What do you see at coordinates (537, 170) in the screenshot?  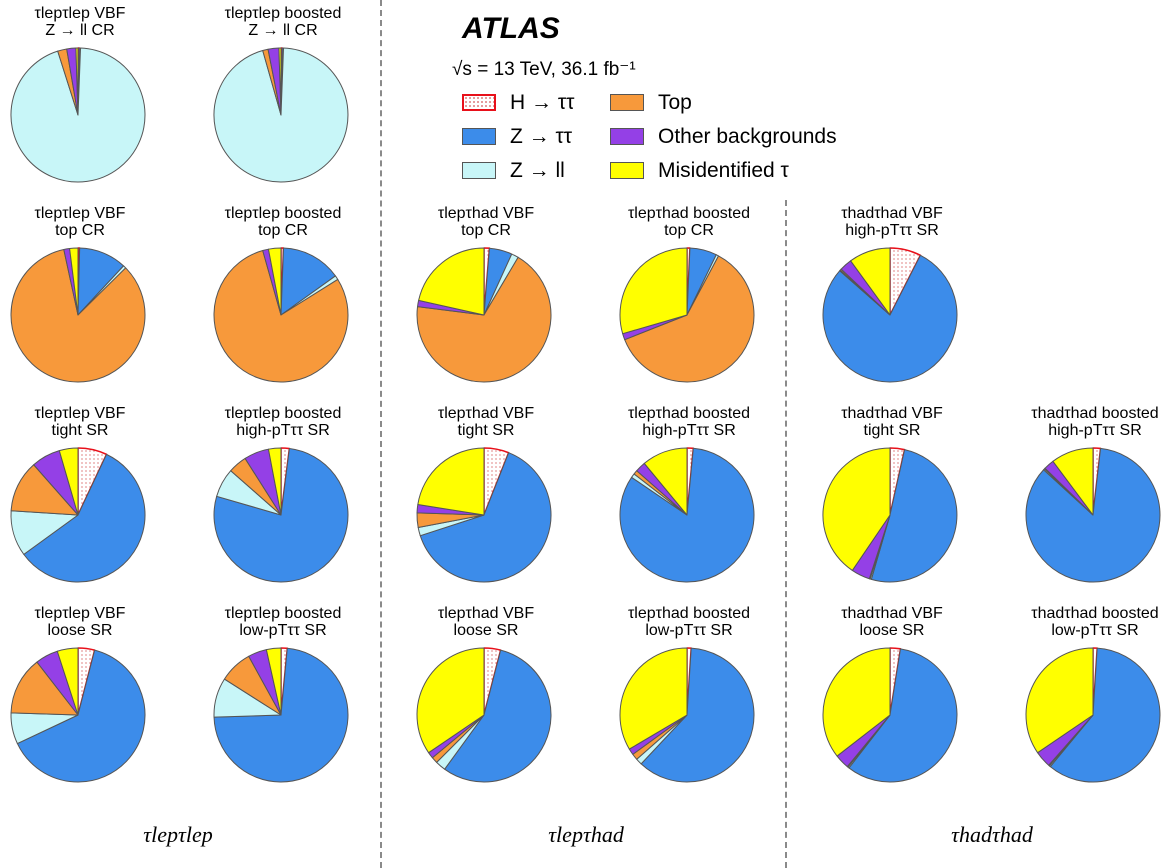 I see `legend-label-zll: Z → ll` at bounding box center [537, 170].